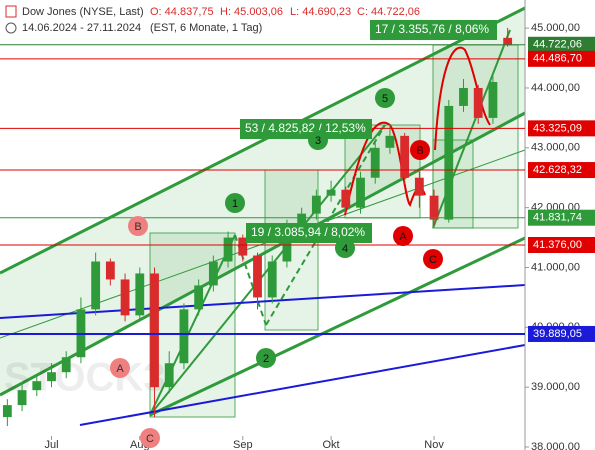 This screenshot has height=450, width=595. What do you see at coordinates (388, 12) in the screenshot?
I see `ohlc-close: C: 44.722,06` at bounding box center [388, 12].